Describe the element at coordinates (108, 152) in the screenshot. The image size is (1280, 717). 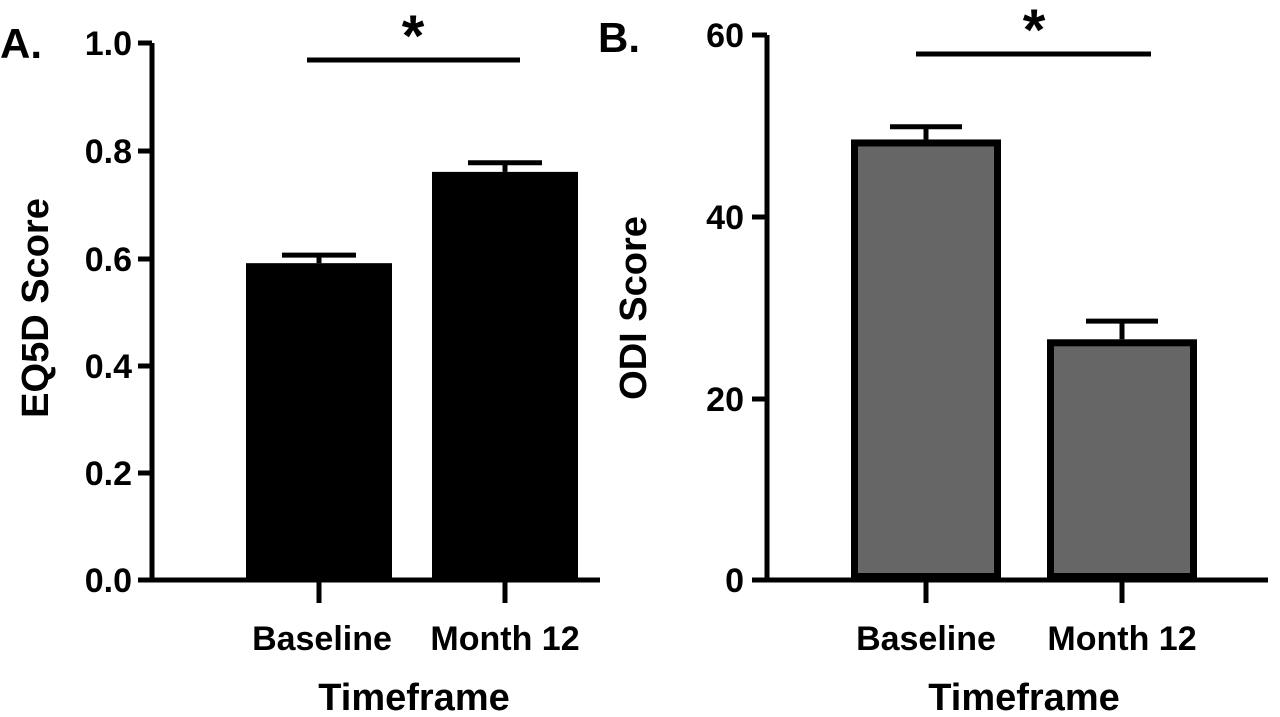
I see `panel-a-ytick-label-4: 0.8` at that location.